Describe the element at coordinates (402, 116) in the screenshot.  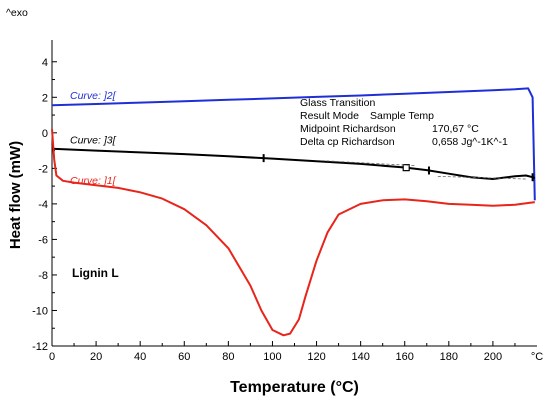
I see `annotation-value-1: Sample Temp` at that location.